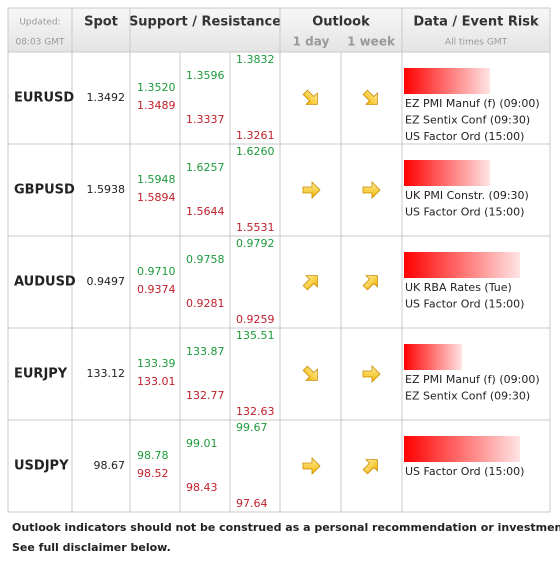 This screenshot has width=560, height=570. I want to click on resistance: 1.6257, so click(205, 167).